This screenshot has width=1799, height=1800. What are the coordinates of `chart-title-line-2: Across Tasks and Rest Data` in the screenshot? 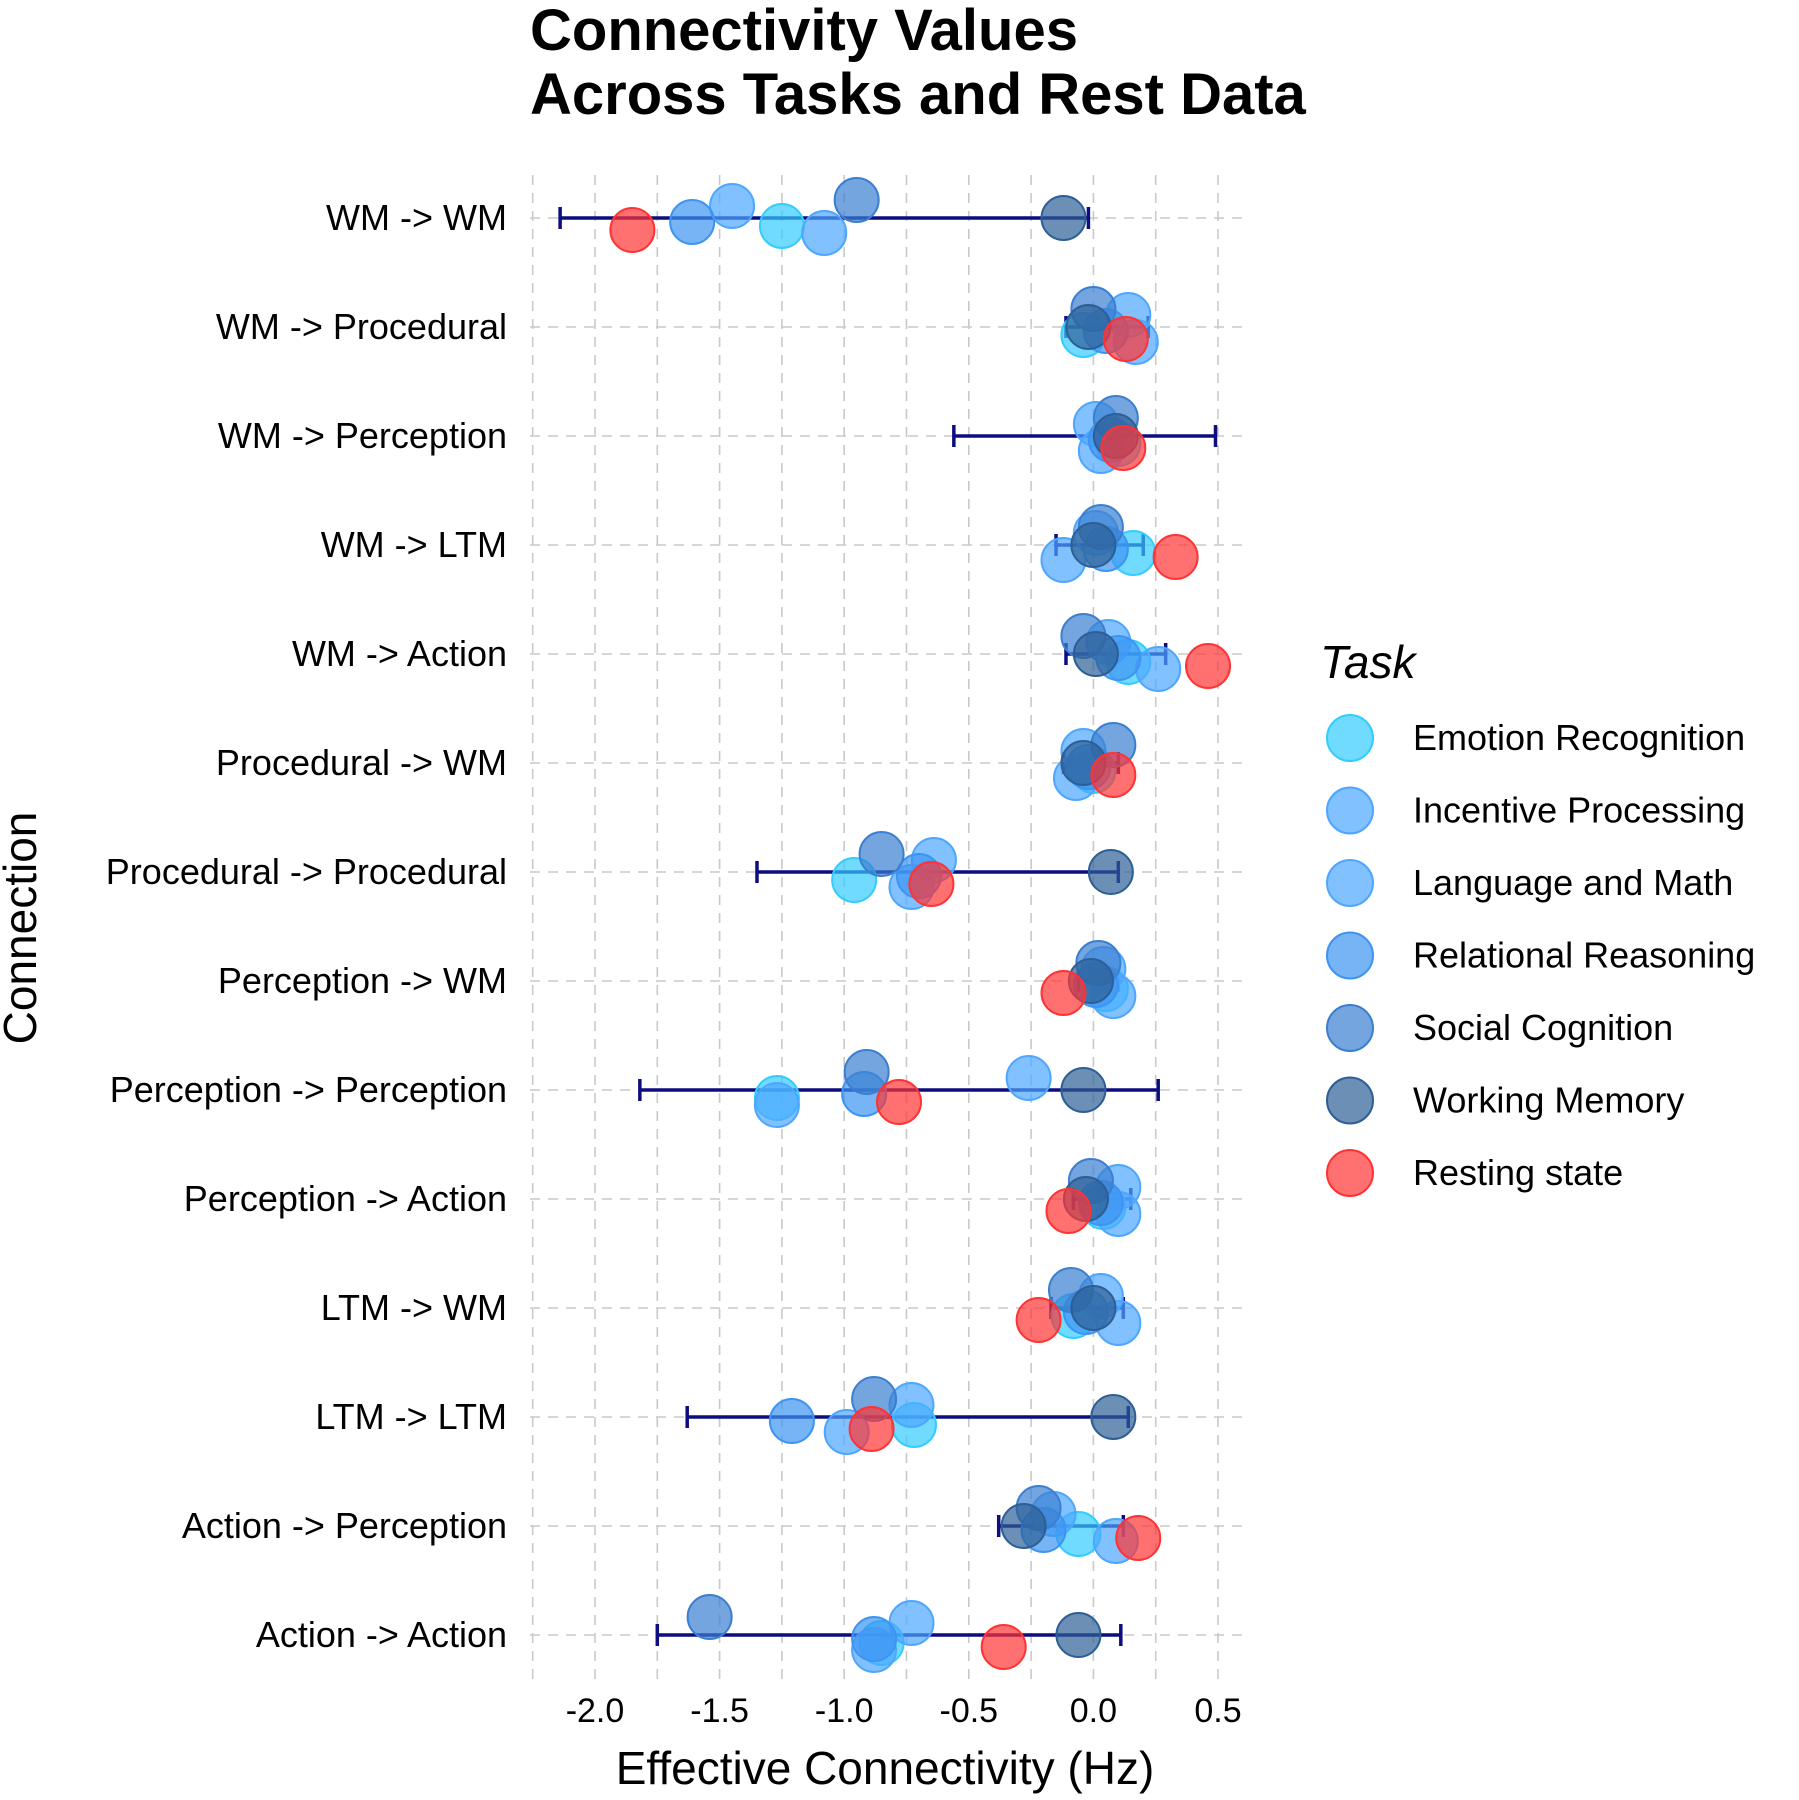 It's located at (918, 94).